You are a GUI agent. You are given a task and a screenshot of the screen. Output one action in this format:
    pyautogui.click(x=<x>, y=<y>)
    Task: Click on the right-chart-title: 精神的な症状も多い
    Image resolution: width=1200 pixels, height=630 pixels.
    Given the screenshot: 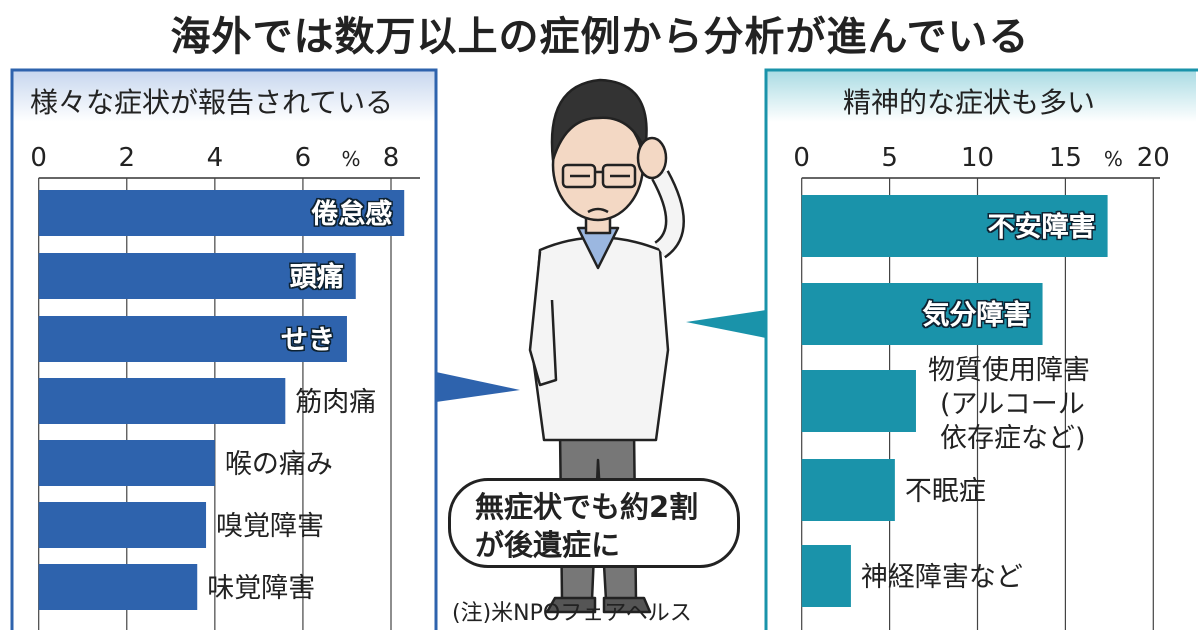 What is the action you would take?
    pyautogui.click(x=969, y=102)
    